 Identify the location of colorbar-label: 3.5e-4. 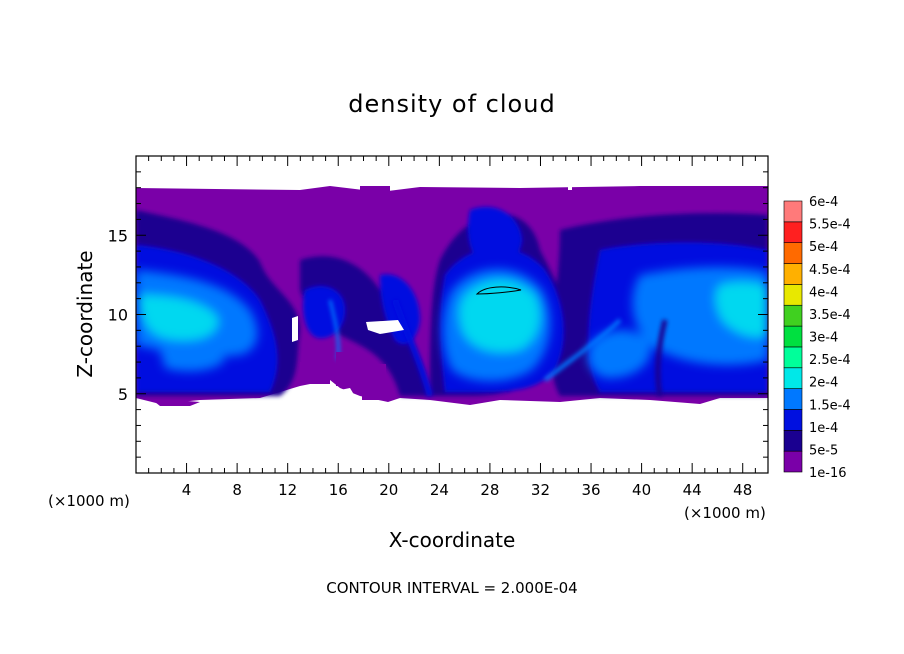
(830, 315).